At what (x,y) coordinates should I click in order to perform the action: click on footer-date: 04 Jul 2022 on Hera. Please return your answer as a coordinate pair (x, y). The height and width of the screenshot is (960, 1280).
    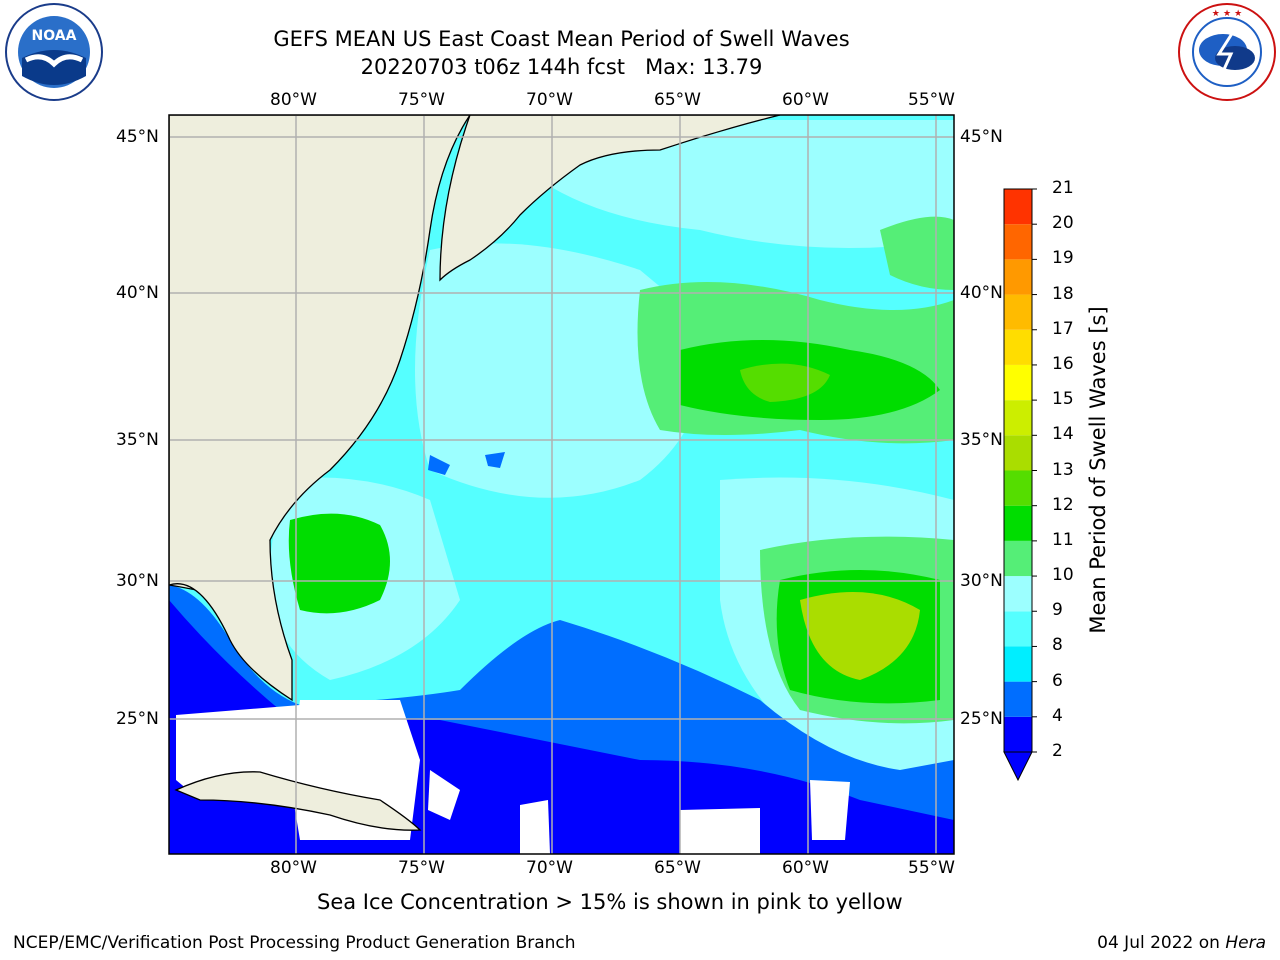
    Looking at the image, I should click on (1181, 943).